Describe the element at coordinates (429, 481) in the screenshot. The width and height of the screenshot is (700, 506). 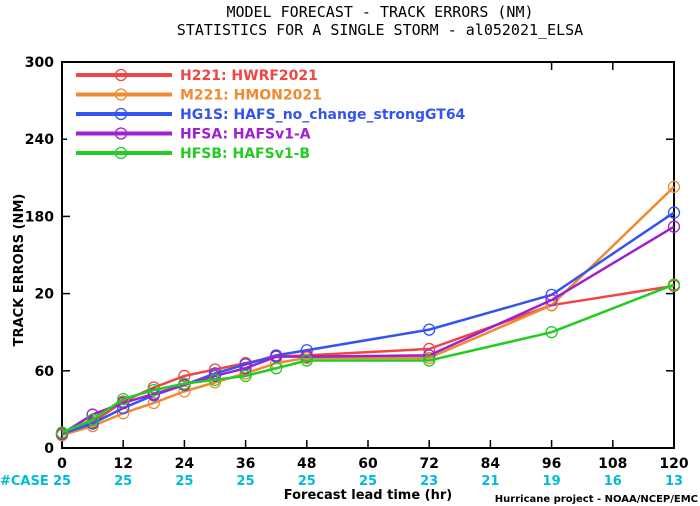
I see `case-count: 23` at that location.